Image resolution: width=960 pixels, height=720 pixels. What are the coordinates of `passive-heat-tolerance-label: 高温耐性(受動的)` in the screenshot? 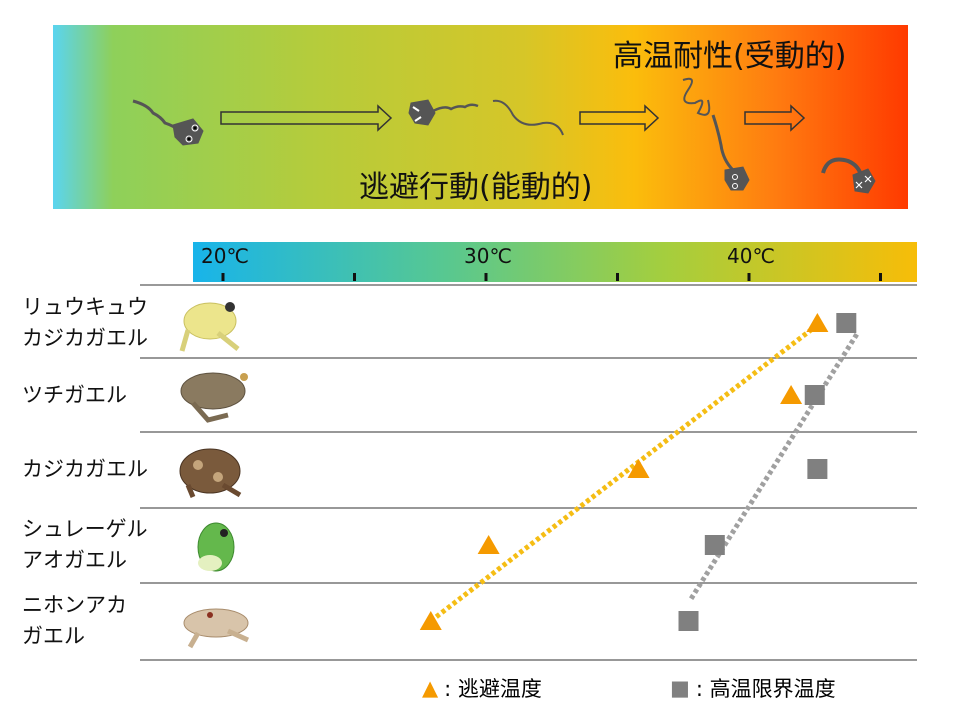 It's located at (730, 56).